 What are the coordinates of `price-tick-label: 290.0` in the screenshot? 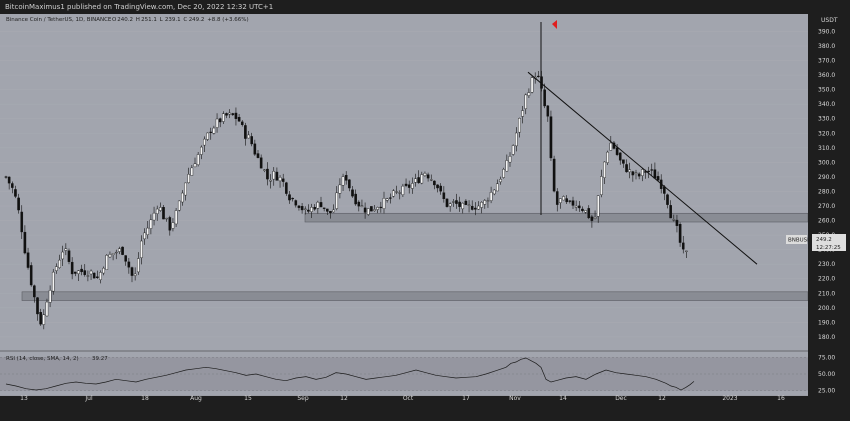 It's located at (826, 177).